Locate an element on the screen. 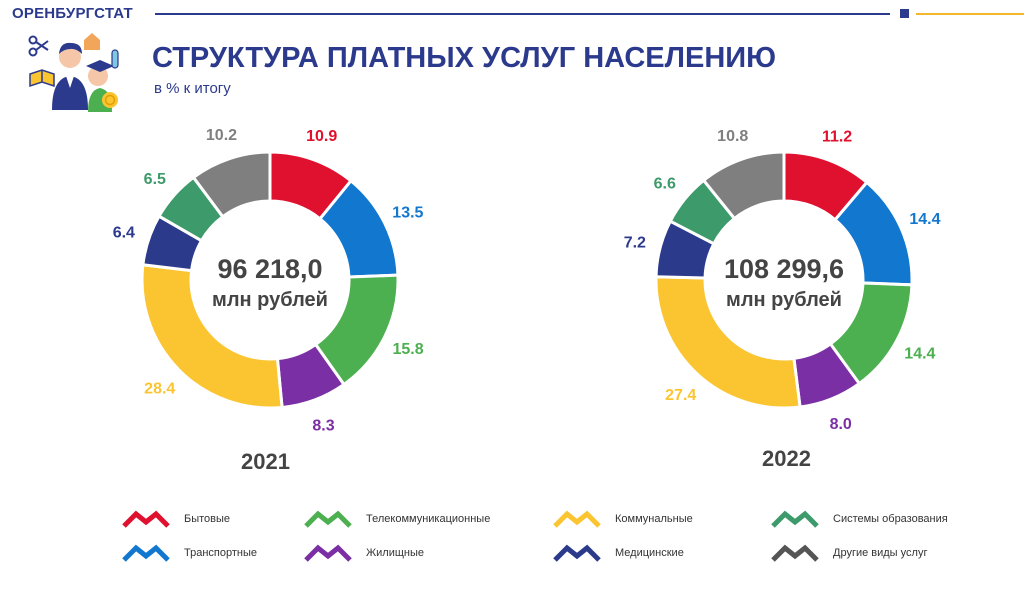 The image size is (1024, 592). header-square is located at coordinates (904, 13).